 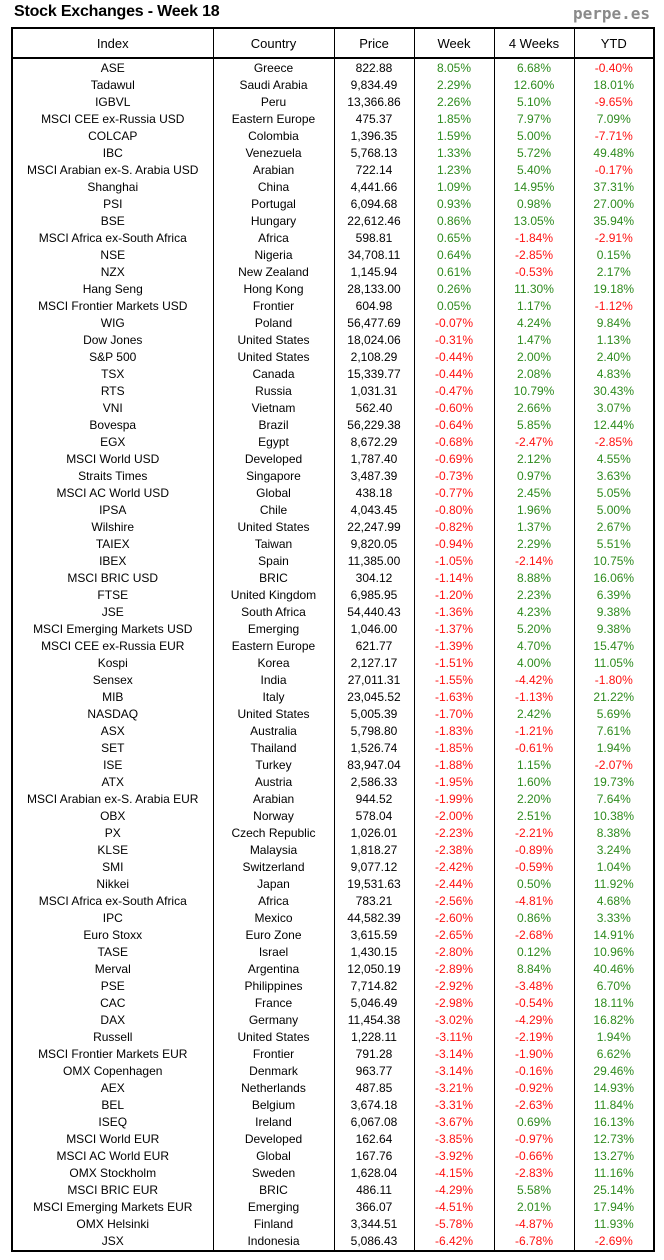 I want to click on four-weeks-change-cell: 2.12%, so click(x=534, y=459).